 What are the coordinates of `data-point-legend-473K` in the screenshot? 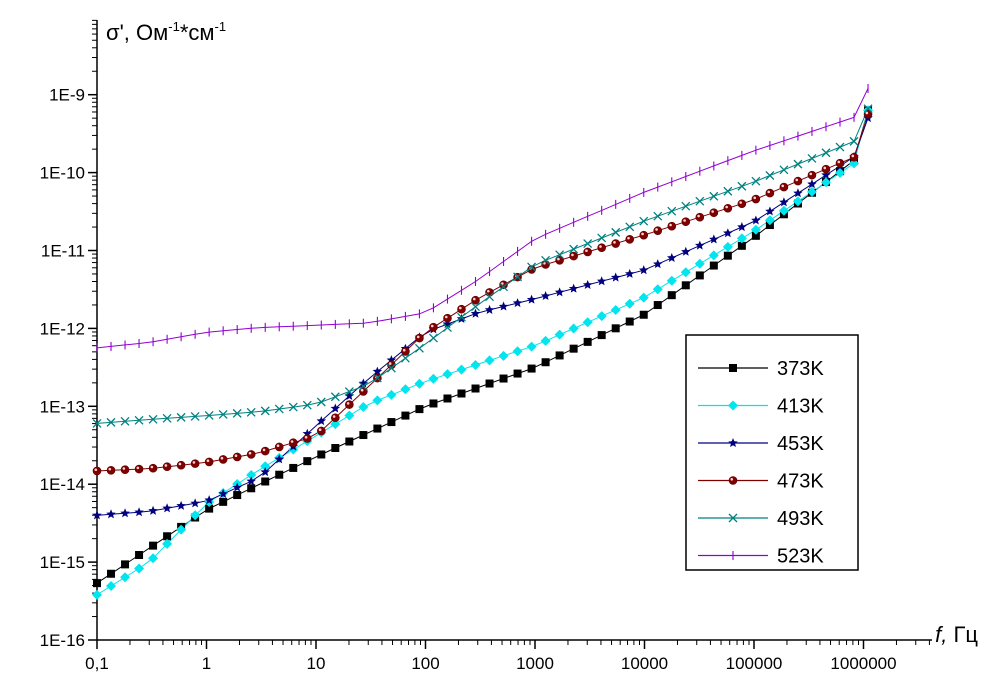 It's located at (733, 480).